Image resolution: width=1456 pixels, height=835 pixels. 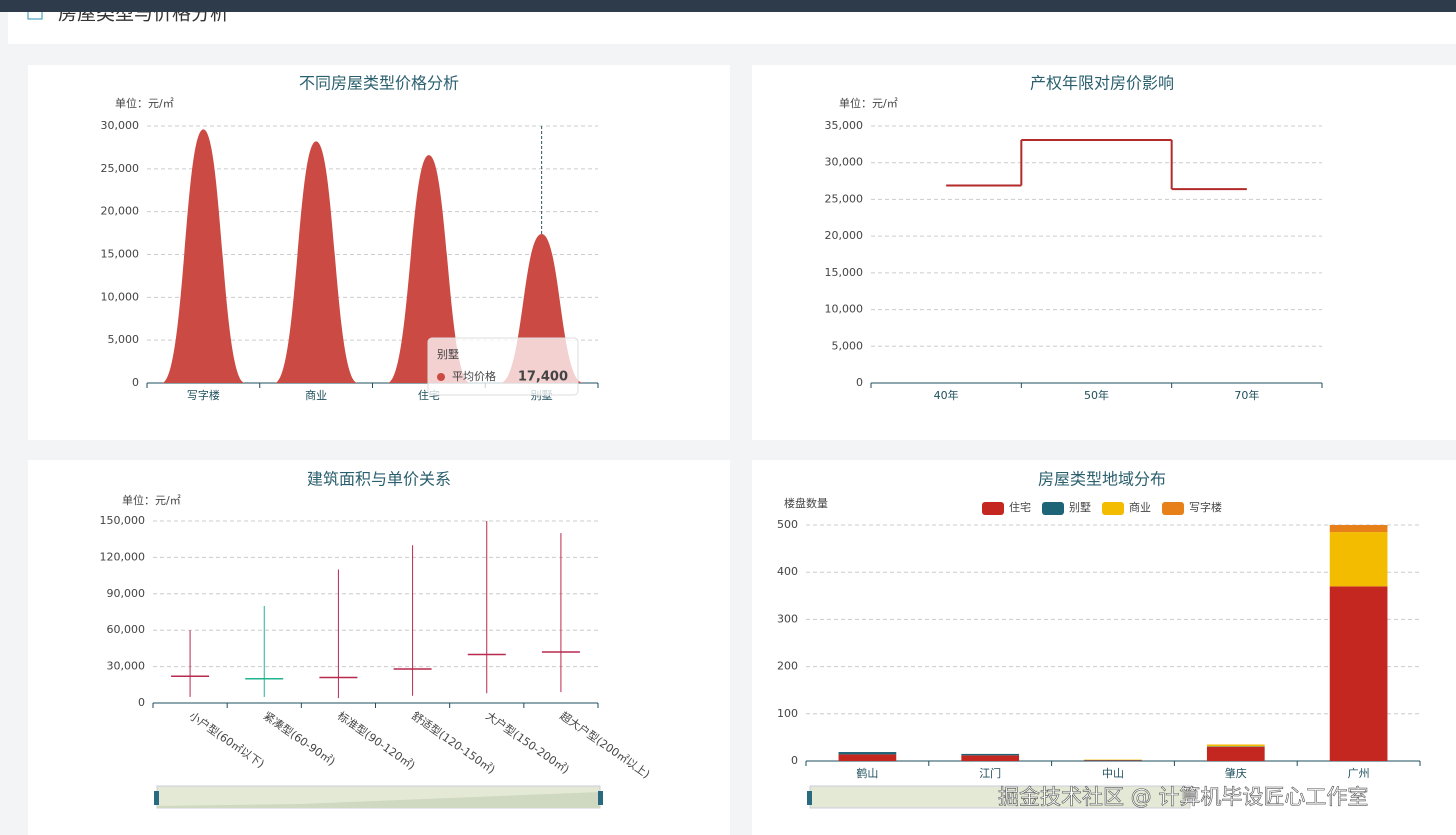 I want to click on header-bar, so click(x=732, y=28).